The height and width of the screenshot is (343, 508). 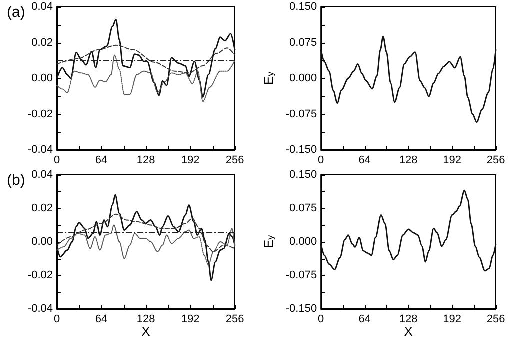 What do you see at coordinates (16, 180) in the screenshot?
I see `chart-title: (b)` at bounding box center [16, 180].